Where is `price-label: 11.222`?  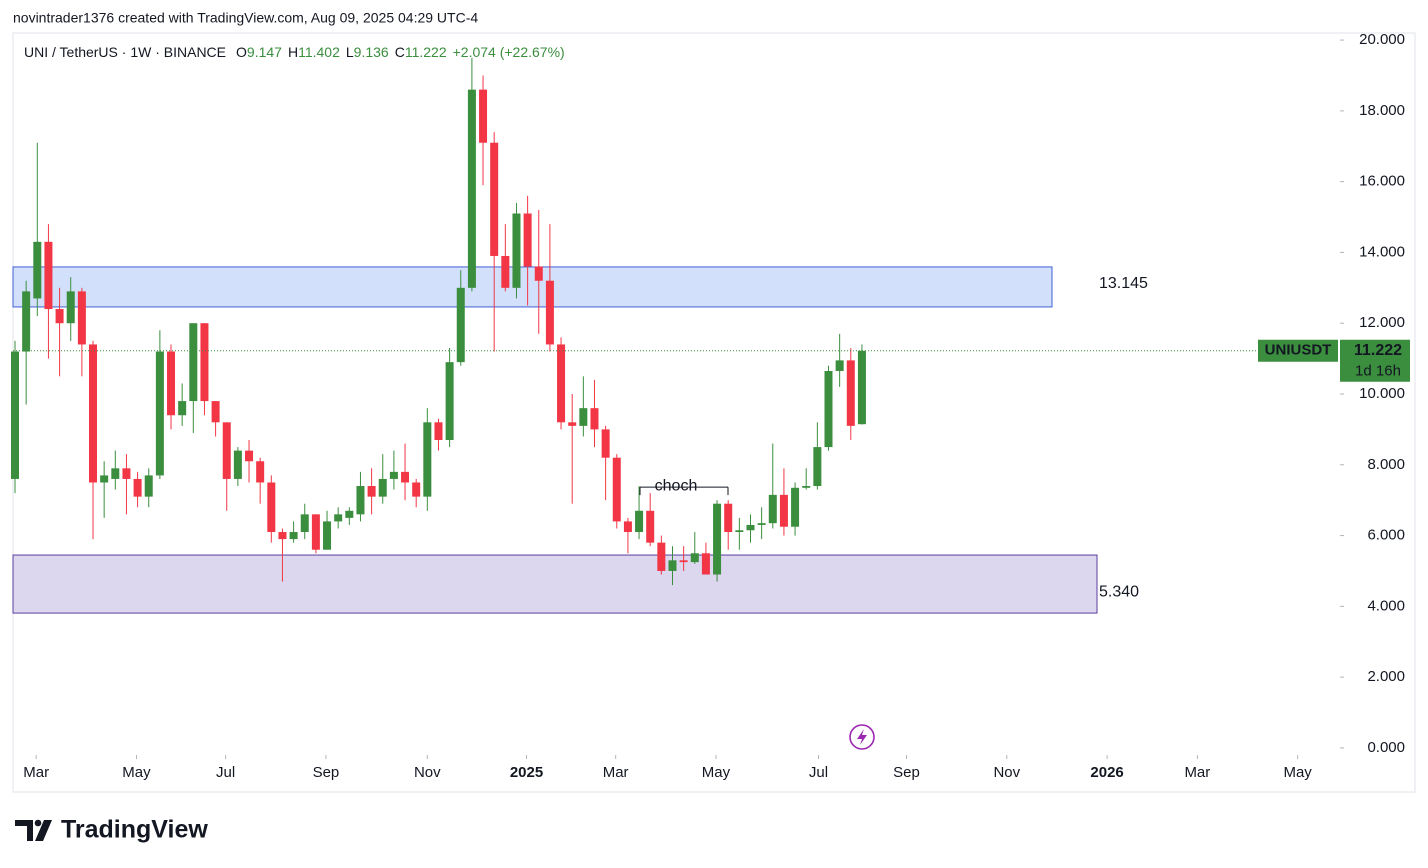 price-label: 11.222 is located at coordinates (1378, 350).